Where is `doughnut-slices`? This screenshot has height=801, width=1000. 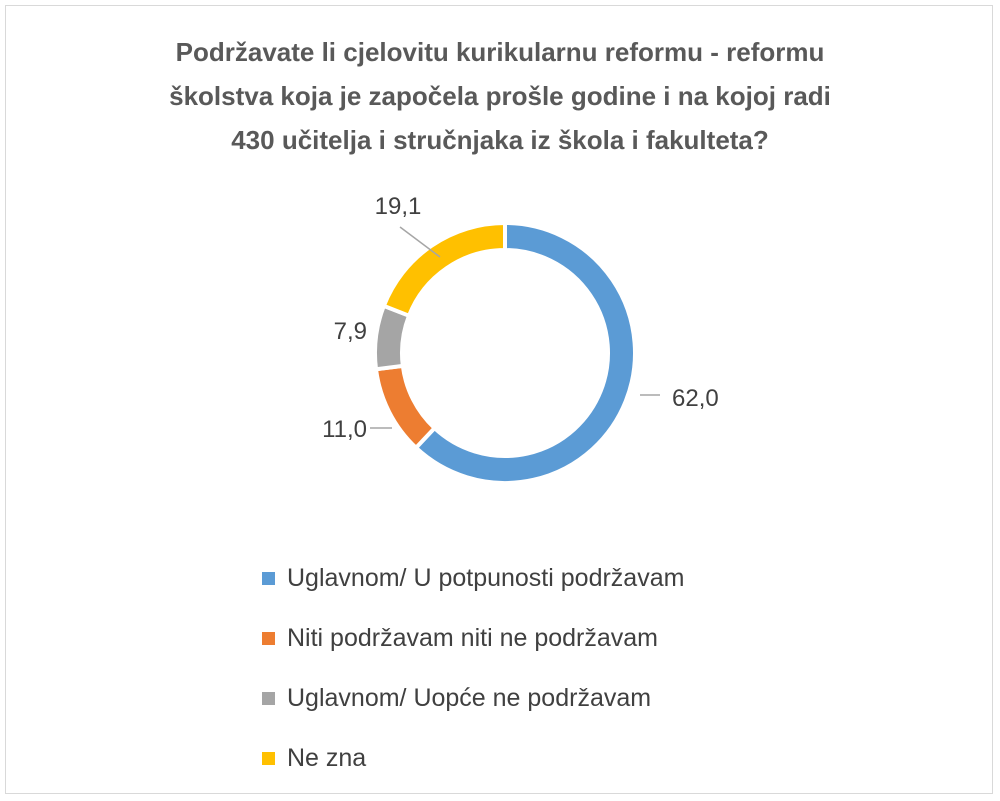 doughnut-slices is located at coordinates (505, 352).